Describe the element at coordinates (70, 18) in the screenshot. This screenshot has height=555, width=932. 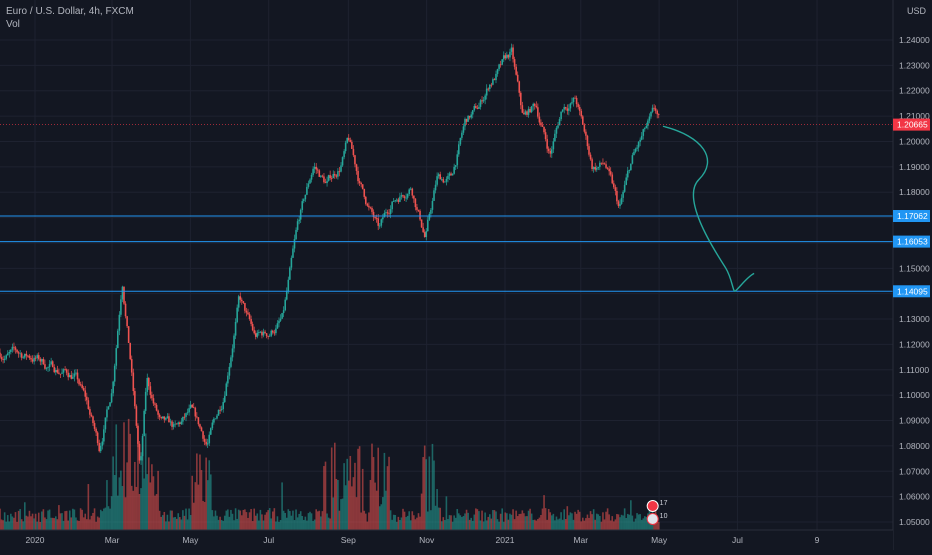
I see `chart-legend: Euro / U.S. Dollar, 4h, FXCM Vol` at that location.